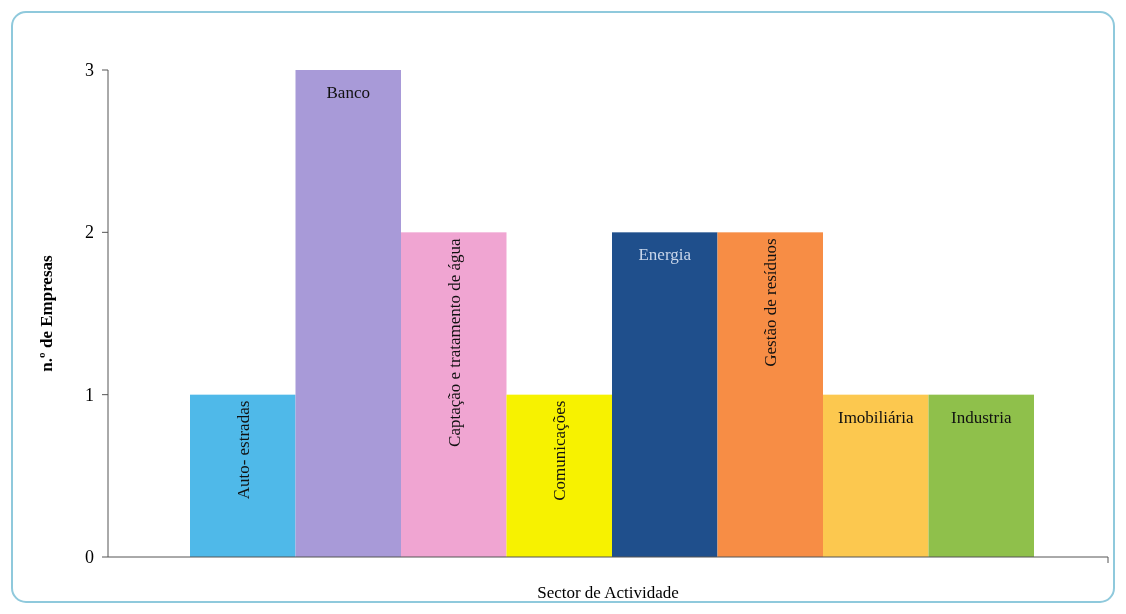 This screenshot has height=614, width=1126. Describe the element at coordinates (89, 232) in the screenshot. I see `y-tick-label: 2` at that location.